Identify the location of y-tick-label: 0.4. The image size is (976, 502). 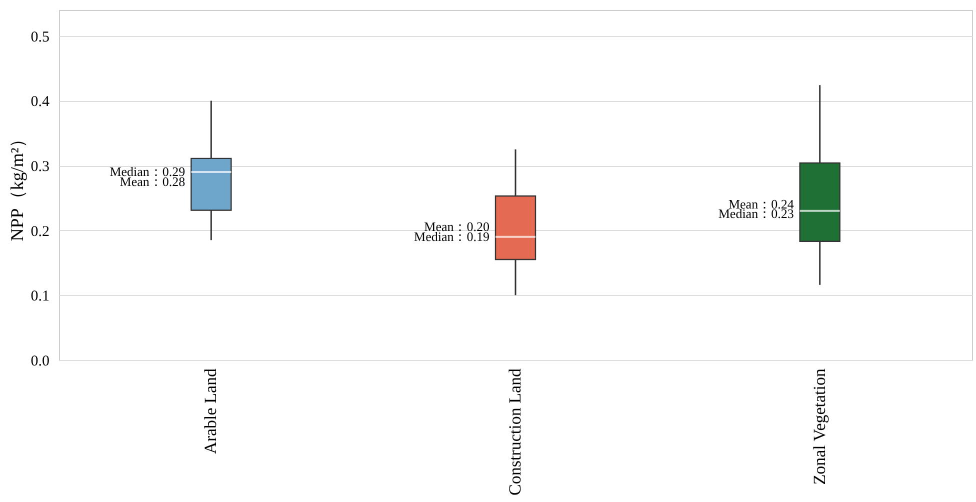
(40, 102).